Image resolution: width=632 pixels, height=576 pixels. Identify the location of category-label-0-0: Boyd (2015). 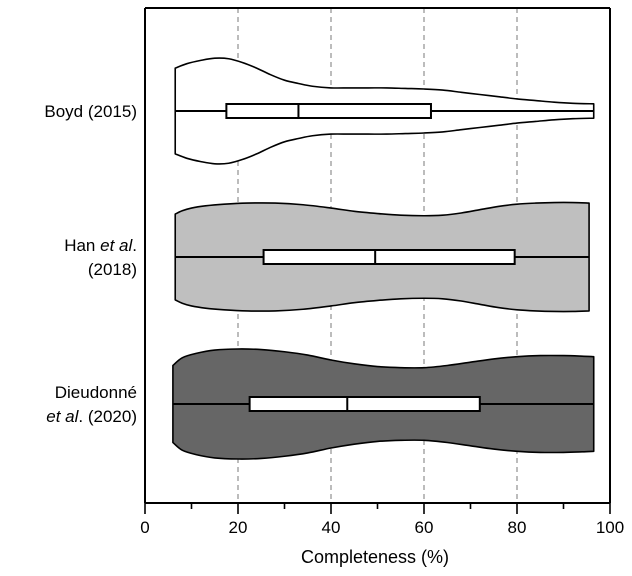
(90, 111).